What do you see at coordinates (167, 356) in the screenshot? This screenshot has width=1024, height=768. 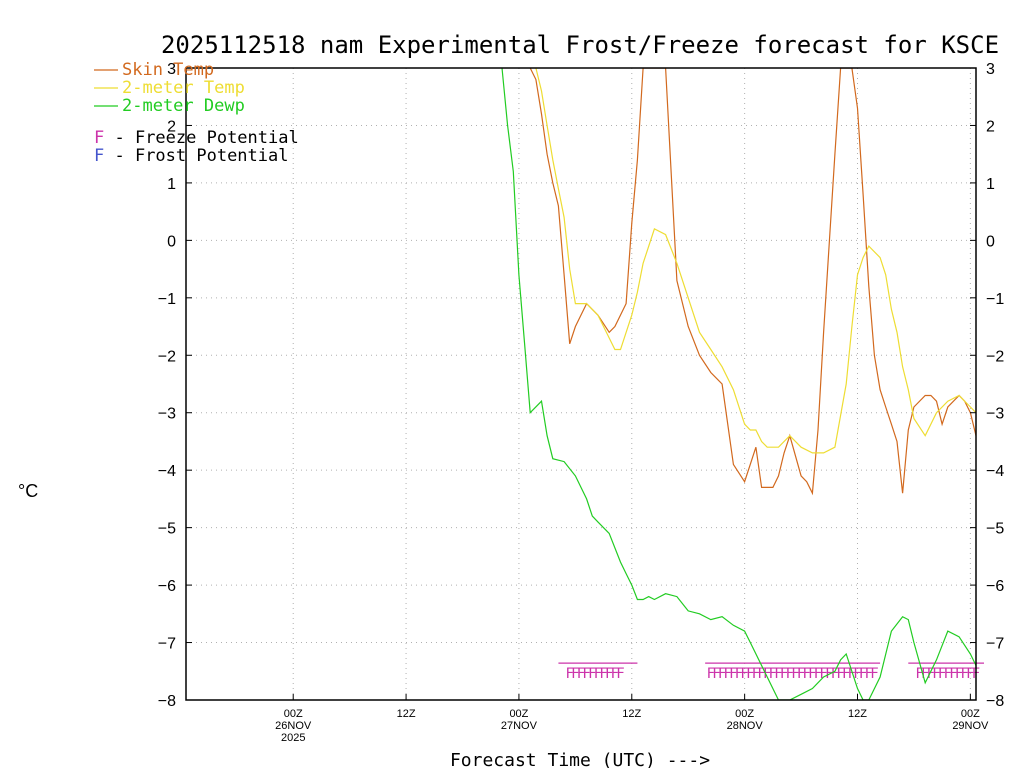 I see `y-tick-label-left: −2` at bounding box center [167, 356].